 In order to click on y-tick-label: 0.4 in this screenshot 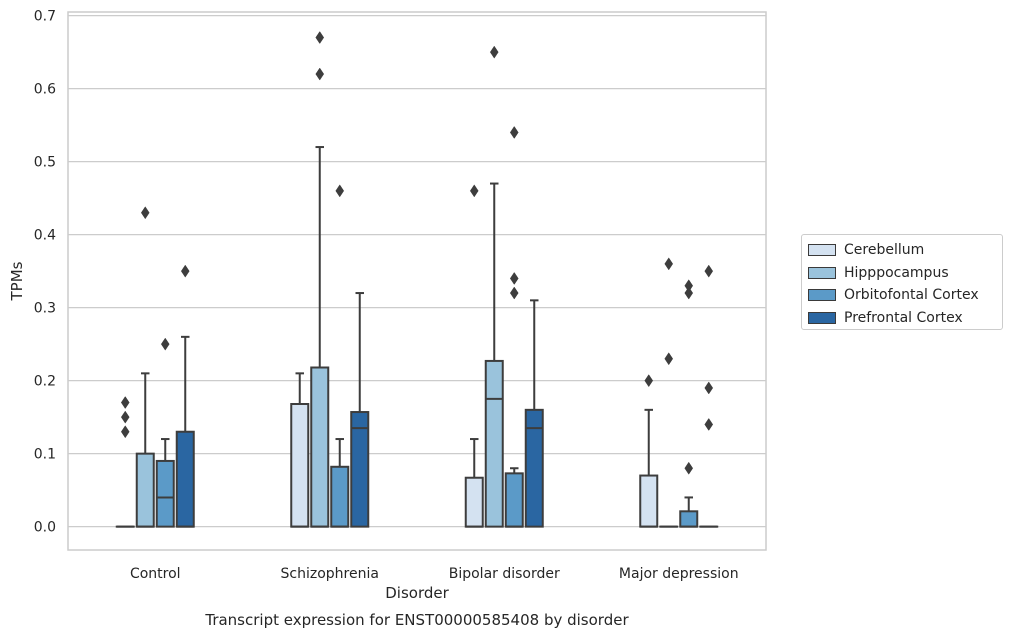, I will do `click(45, 236)`.